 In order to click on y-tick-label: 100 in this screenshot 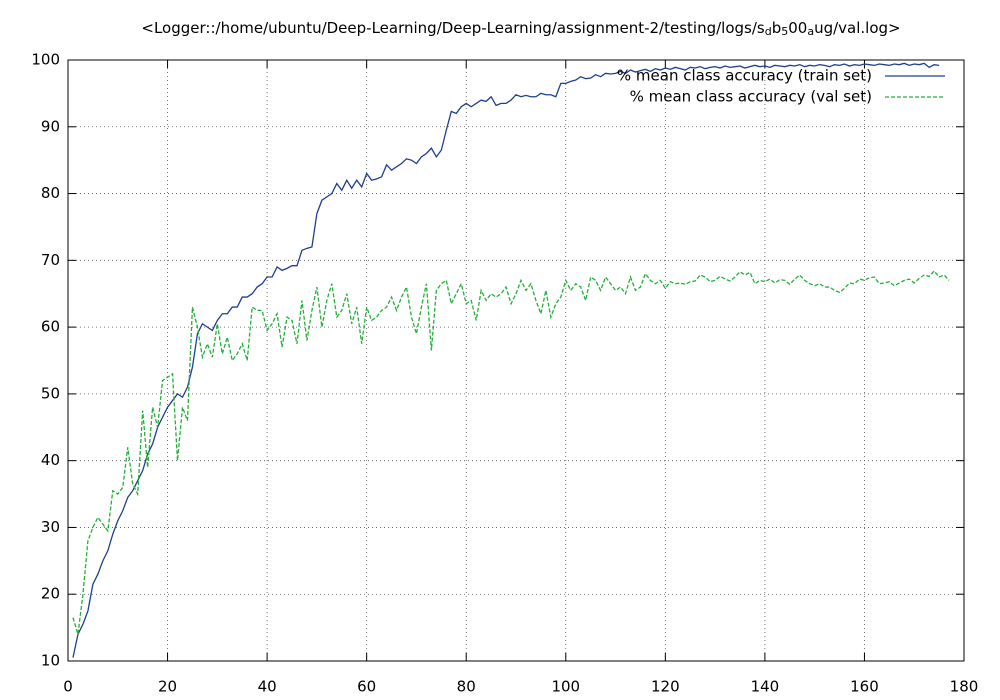, I will do `click(45, 60)`.